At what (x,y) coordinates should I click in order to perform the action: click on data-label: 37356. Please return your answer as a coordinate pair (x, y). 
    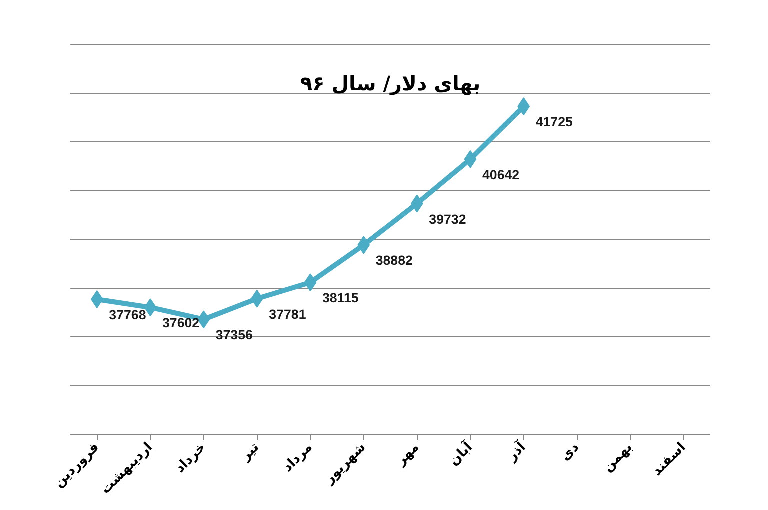
    Looking at the image, I should click on (234, 335).